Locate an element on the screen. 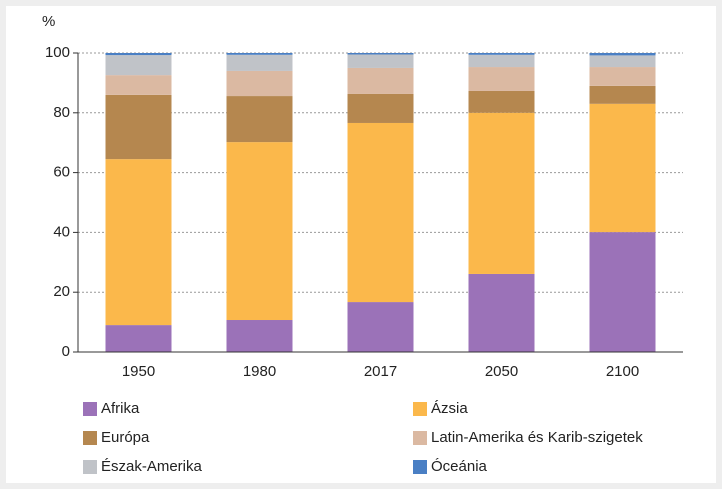 This screenshot has height=494, width=722. x-tick-label: 2050 is located at coordinates (501, 371).